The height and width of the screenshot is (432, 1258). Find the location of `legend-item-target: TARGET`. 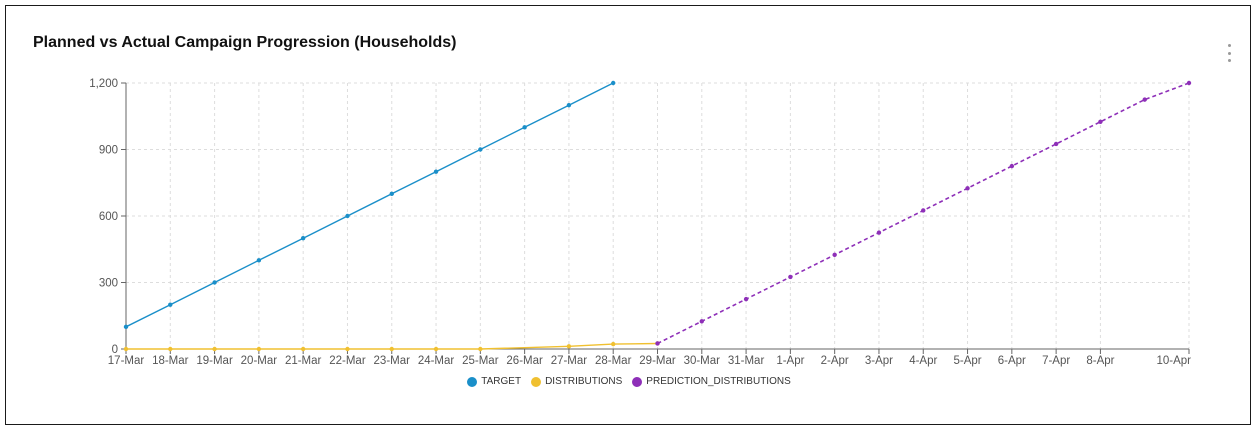

legend-item-target: TARGET is located at coordinates (494, 381).